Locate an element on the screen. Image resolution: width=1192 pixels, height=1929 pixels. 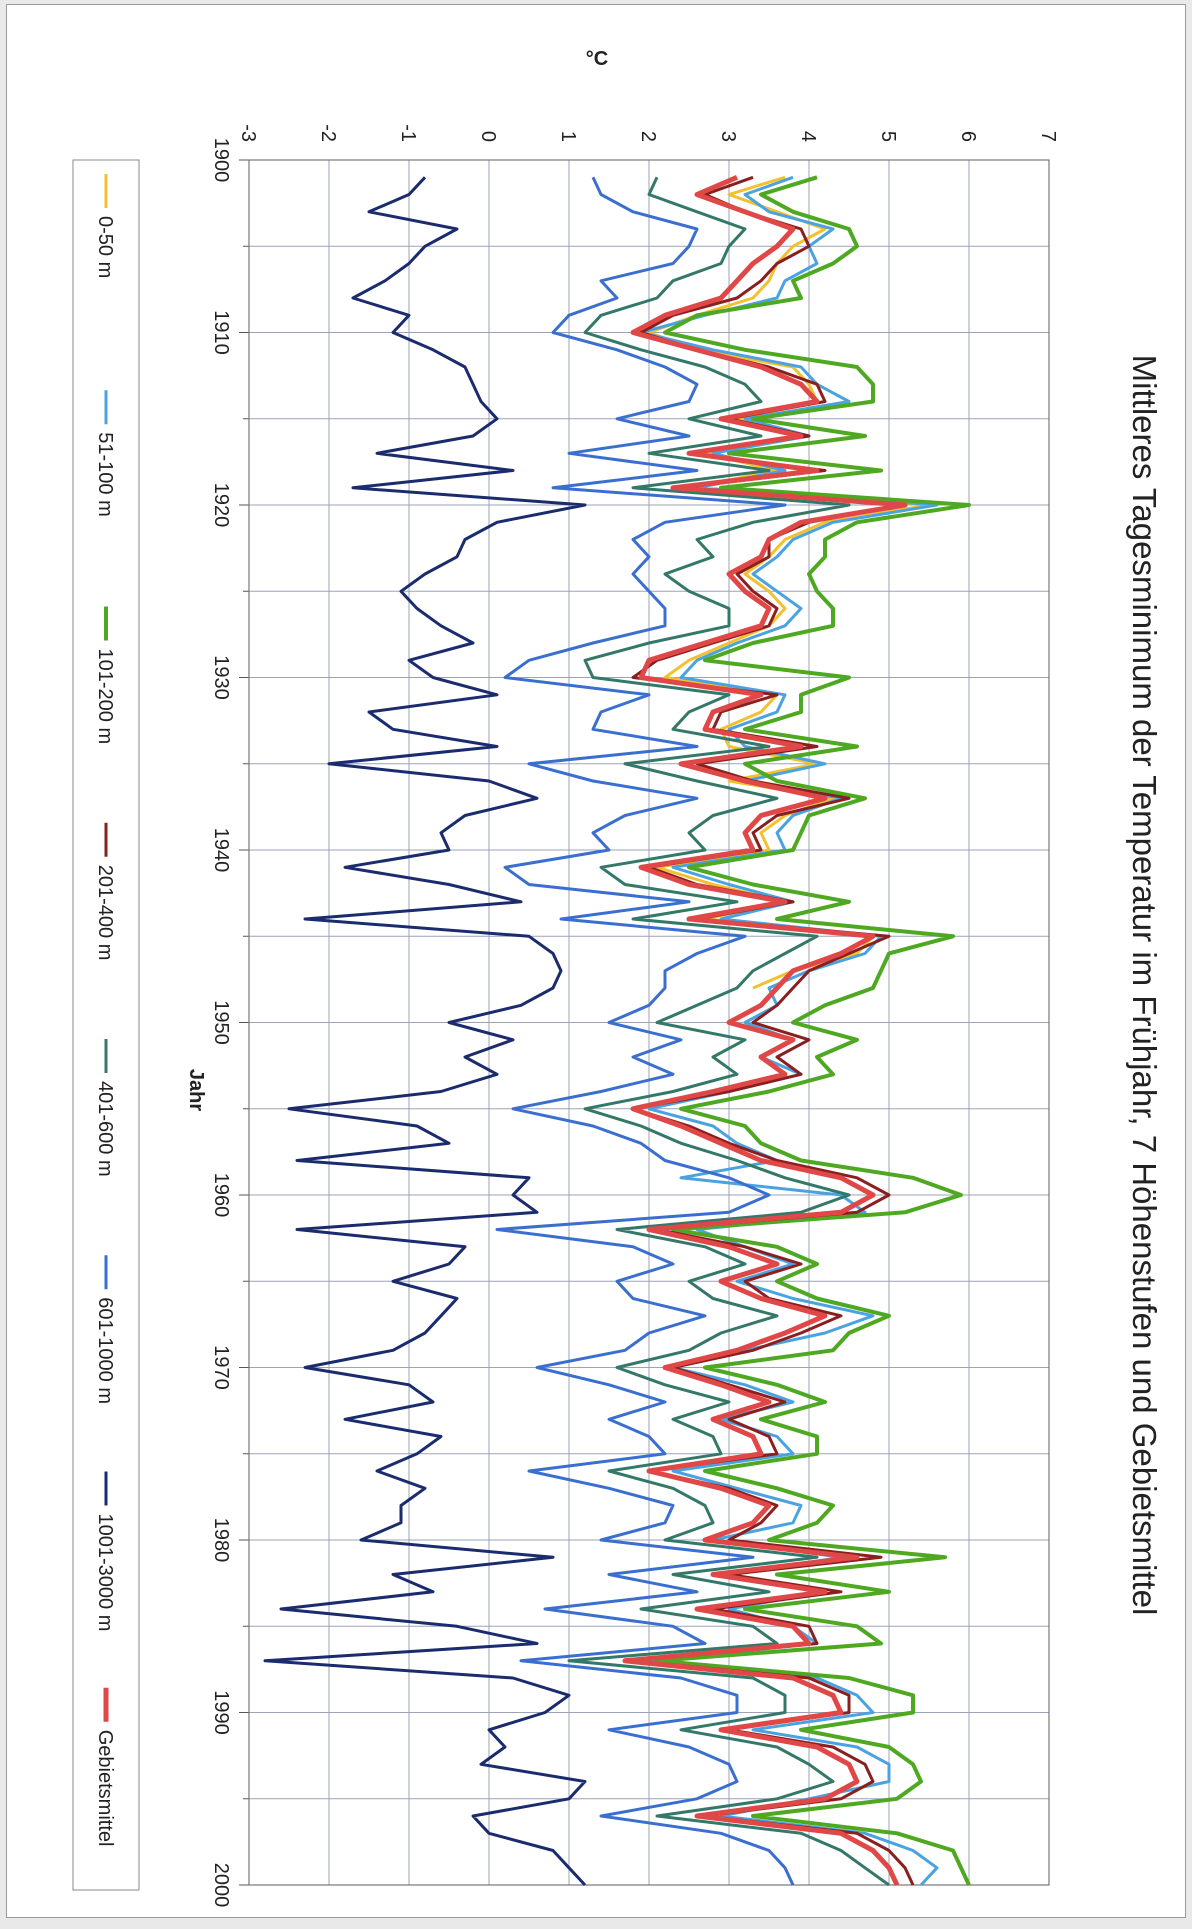
legend-label: 601-1000 m is located at coordinates (105, 1350).